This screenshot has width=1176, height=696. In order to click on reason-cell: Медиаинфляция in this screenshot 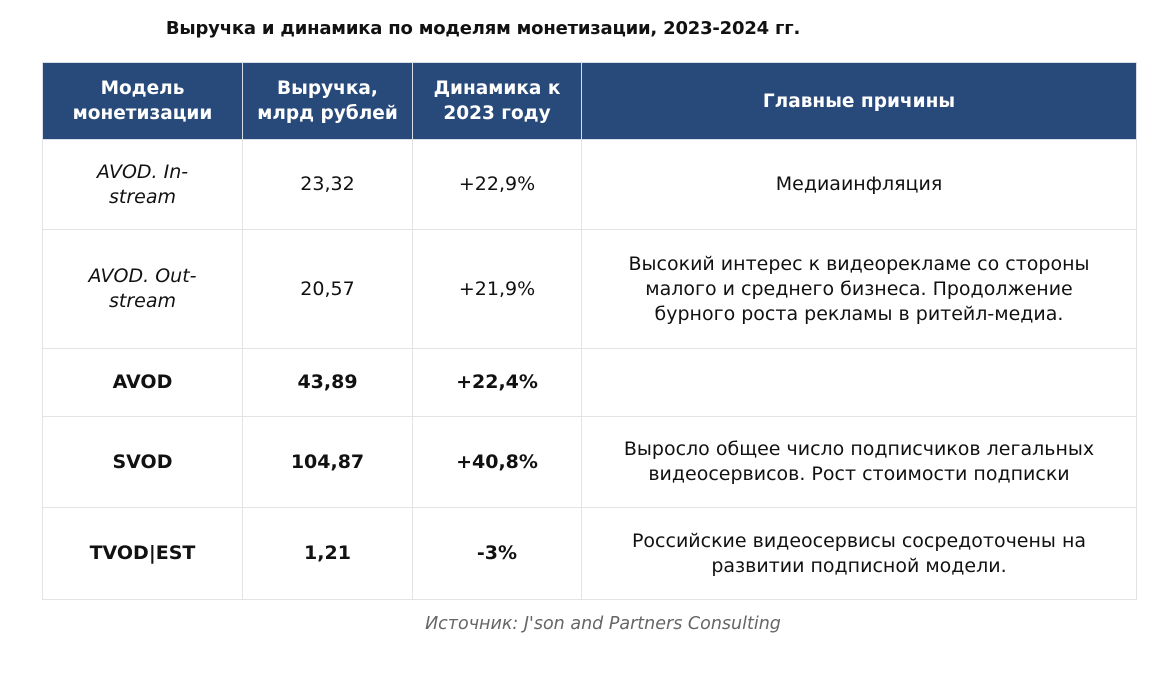, I will do `click(859, 184)`.